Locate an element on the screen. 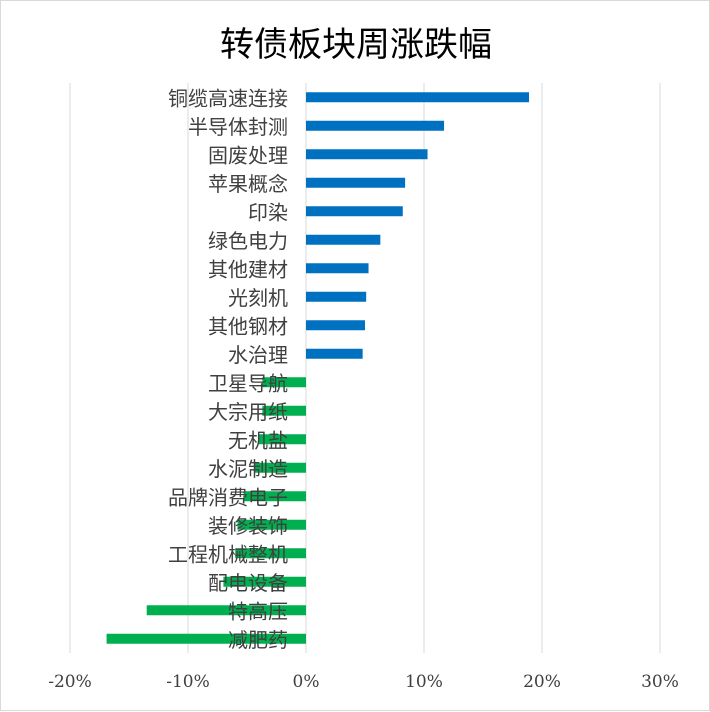  category-label: 苹果概念 is located at coordinates (248, 184).